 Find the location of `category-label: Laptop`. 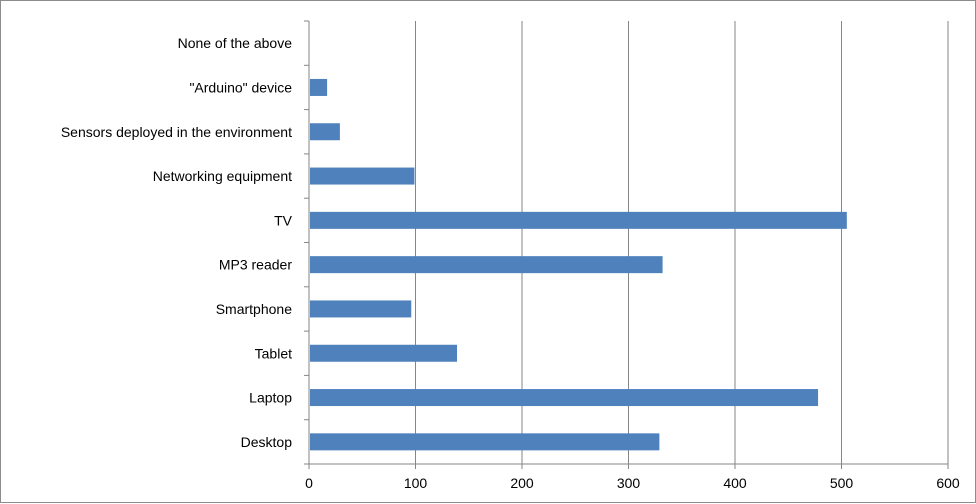

category-label: Laptop is located at coordinates (270, 398).